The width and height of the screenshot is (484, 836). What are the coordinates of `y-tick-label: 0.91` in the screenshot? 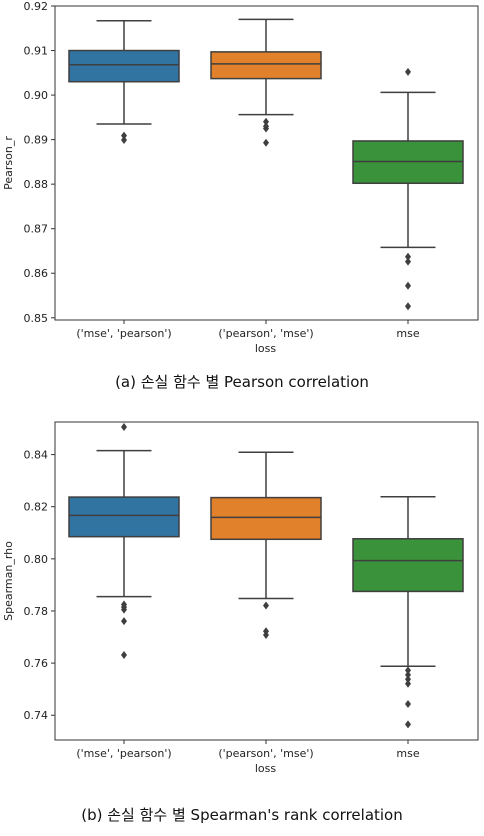 It's located at (36, 51).